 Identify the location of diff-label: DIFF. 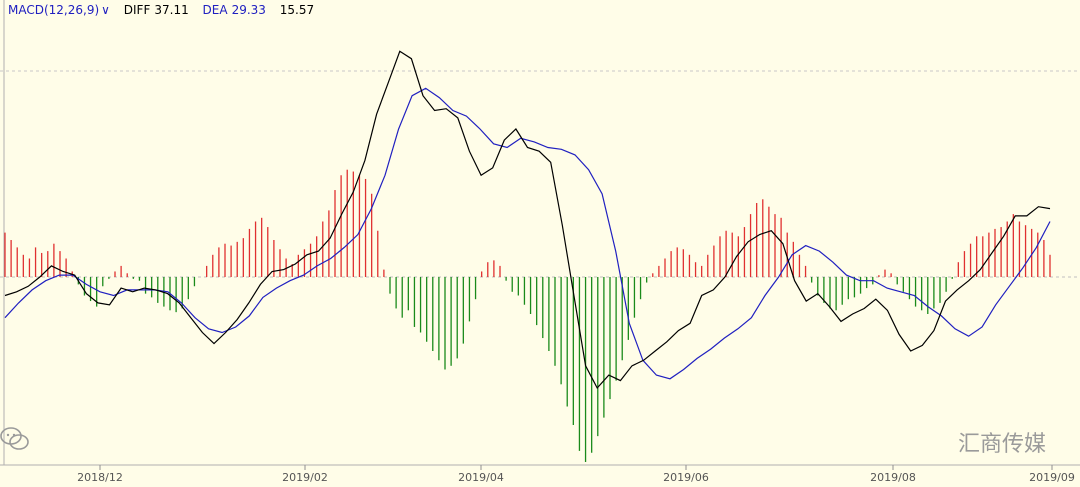
(137, 10).